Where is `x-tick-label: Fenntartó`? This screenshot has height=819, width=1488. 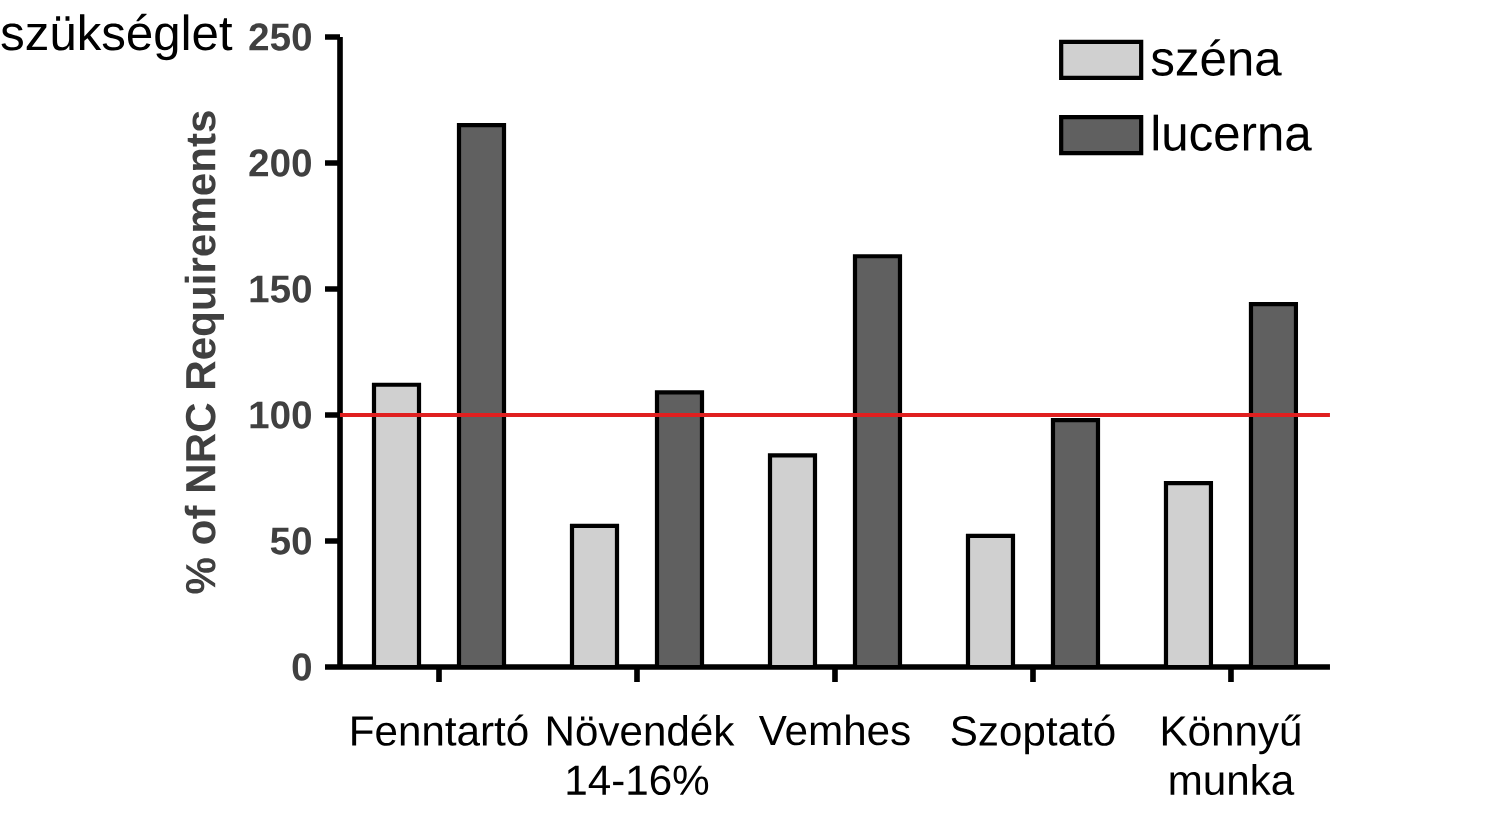
x-tick-label: Fenntartó is located at coordinates (440, 730).